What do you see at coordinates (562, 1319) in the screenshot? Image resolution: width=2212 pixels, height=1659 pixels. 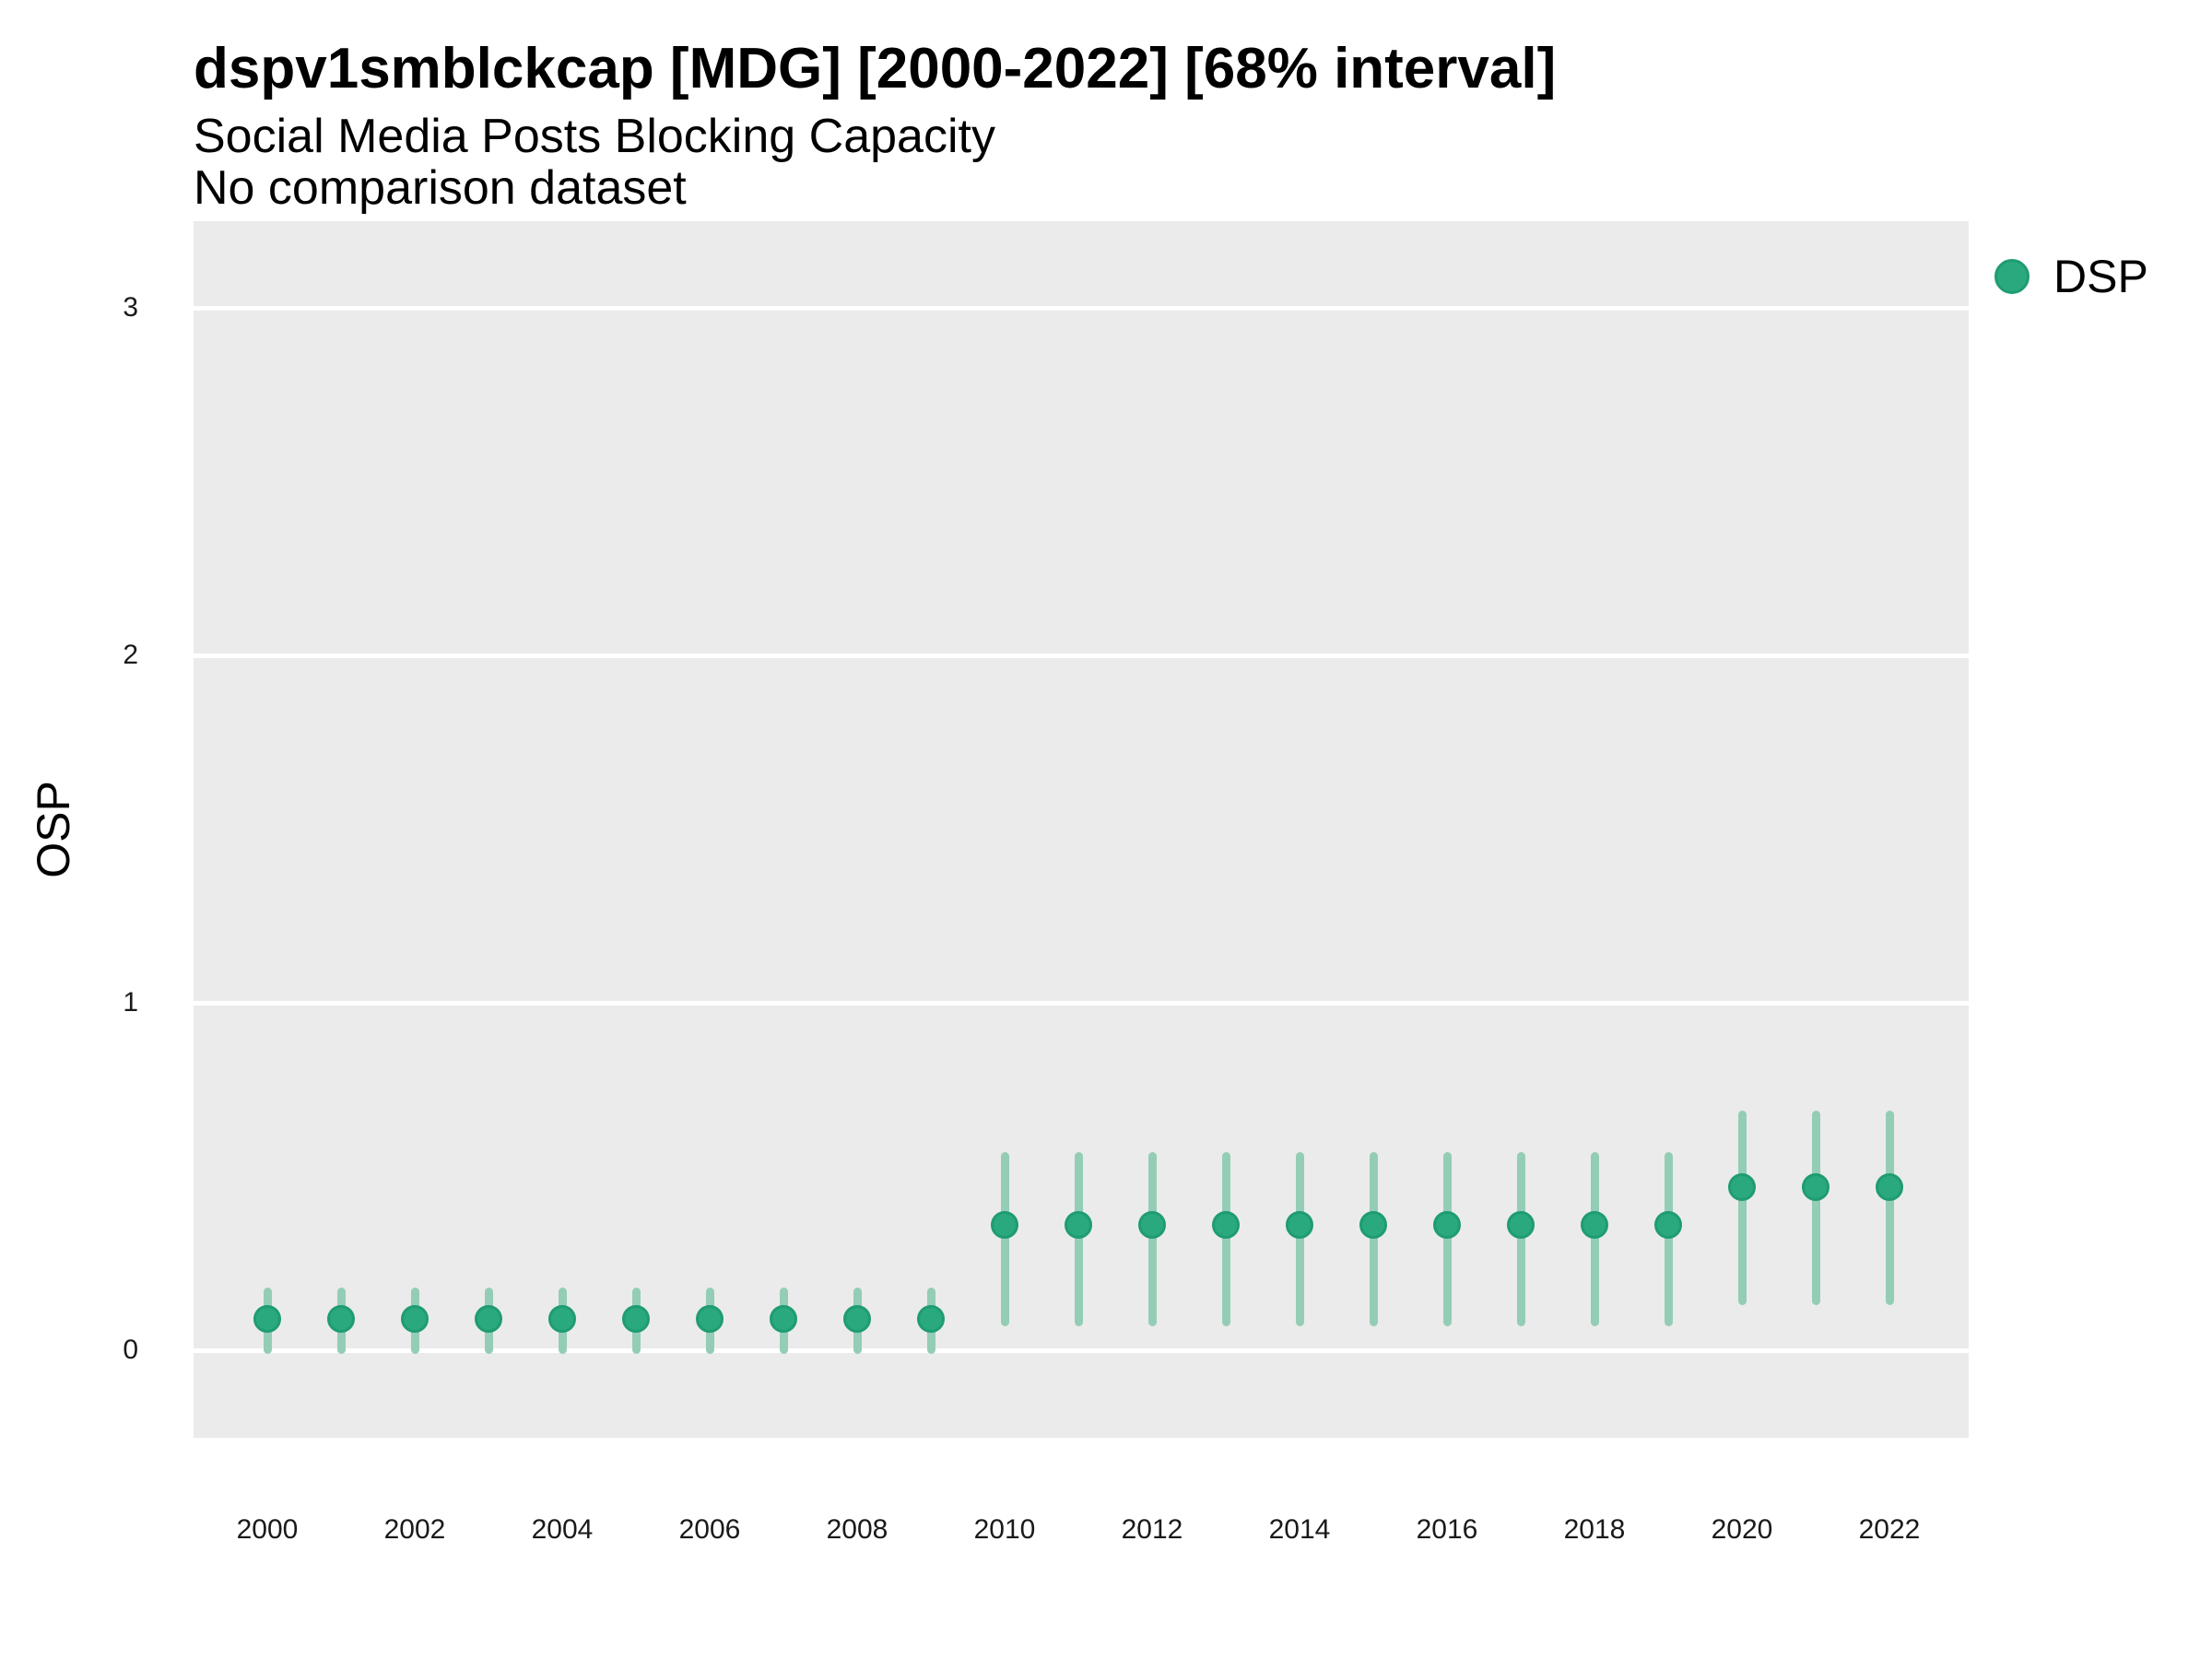 I see `data-point-2004` at bounding box center [562, 1319].